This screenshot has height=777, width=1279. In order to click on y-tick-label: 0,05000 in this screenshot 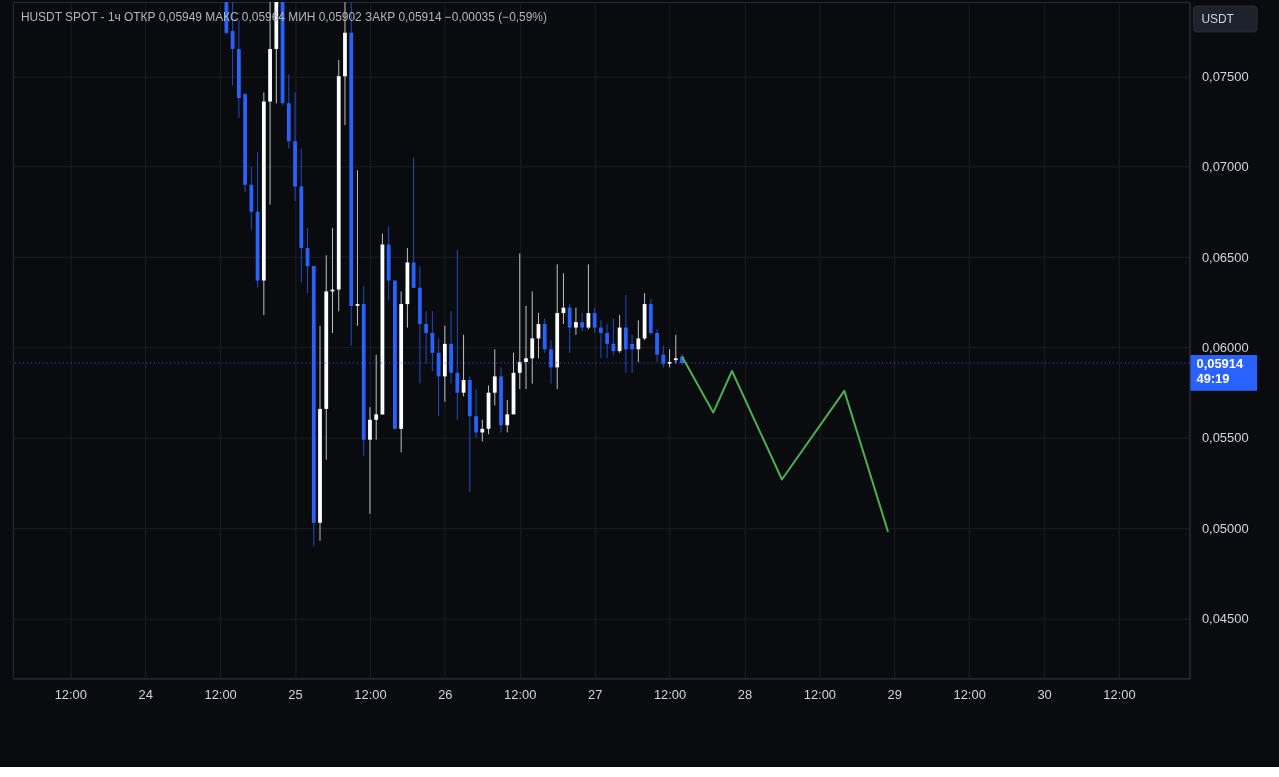, I will do `click(1225, 528)`.